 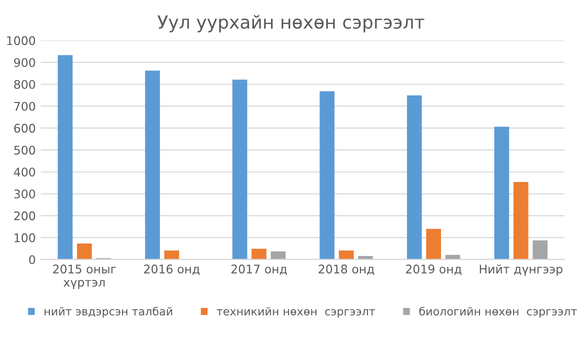 I want to click on x-tick-label: 2016 онд, so click(x=172, y=269).